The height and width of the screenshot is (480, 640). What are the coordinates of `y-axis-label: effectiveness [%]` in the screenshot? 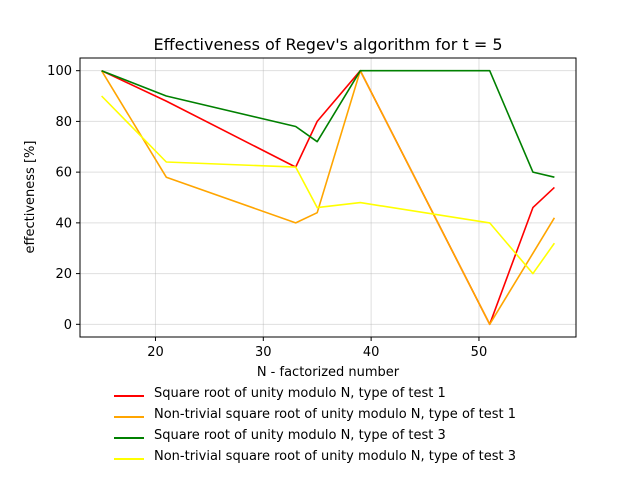 It's located at (30, 197).